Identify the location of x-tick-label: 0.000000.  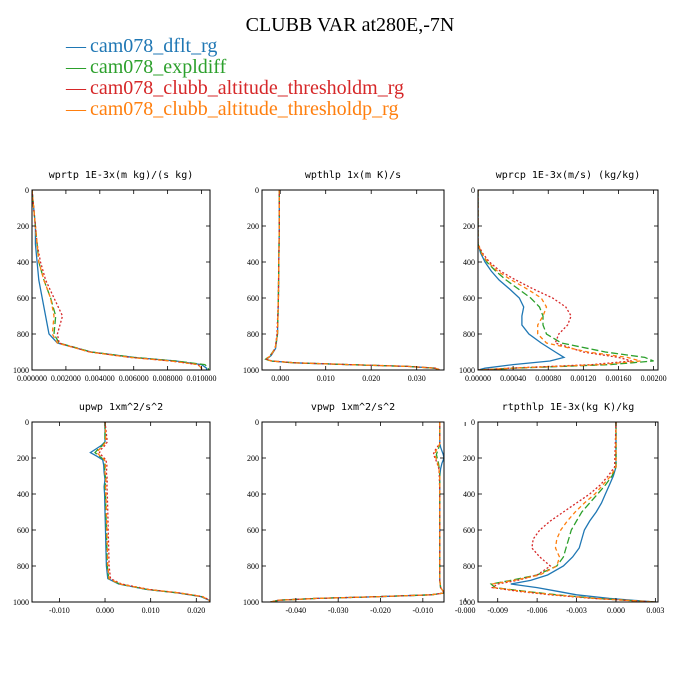
(32, 378).